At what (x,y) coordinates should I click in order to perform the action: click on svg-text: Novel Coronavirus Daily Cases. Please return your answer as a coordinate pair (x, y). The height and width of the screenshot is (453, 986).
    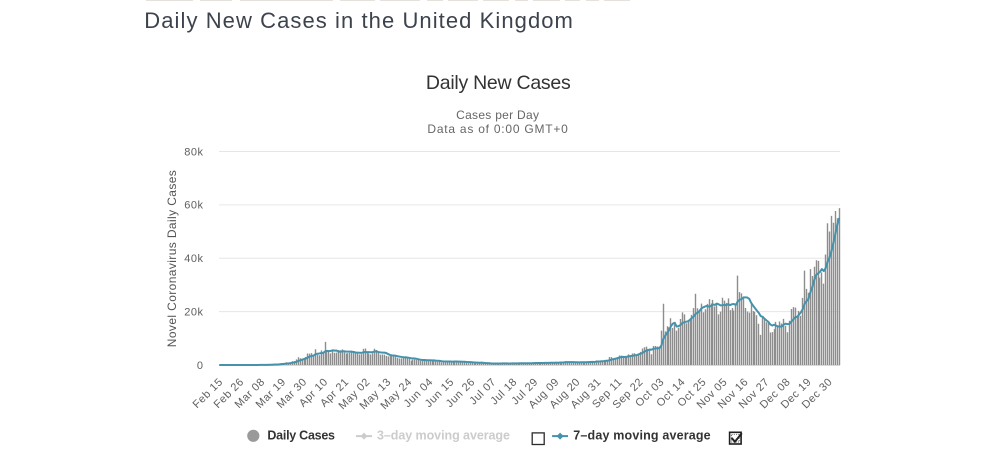
    Looking at the image, I should click on (172, 258).